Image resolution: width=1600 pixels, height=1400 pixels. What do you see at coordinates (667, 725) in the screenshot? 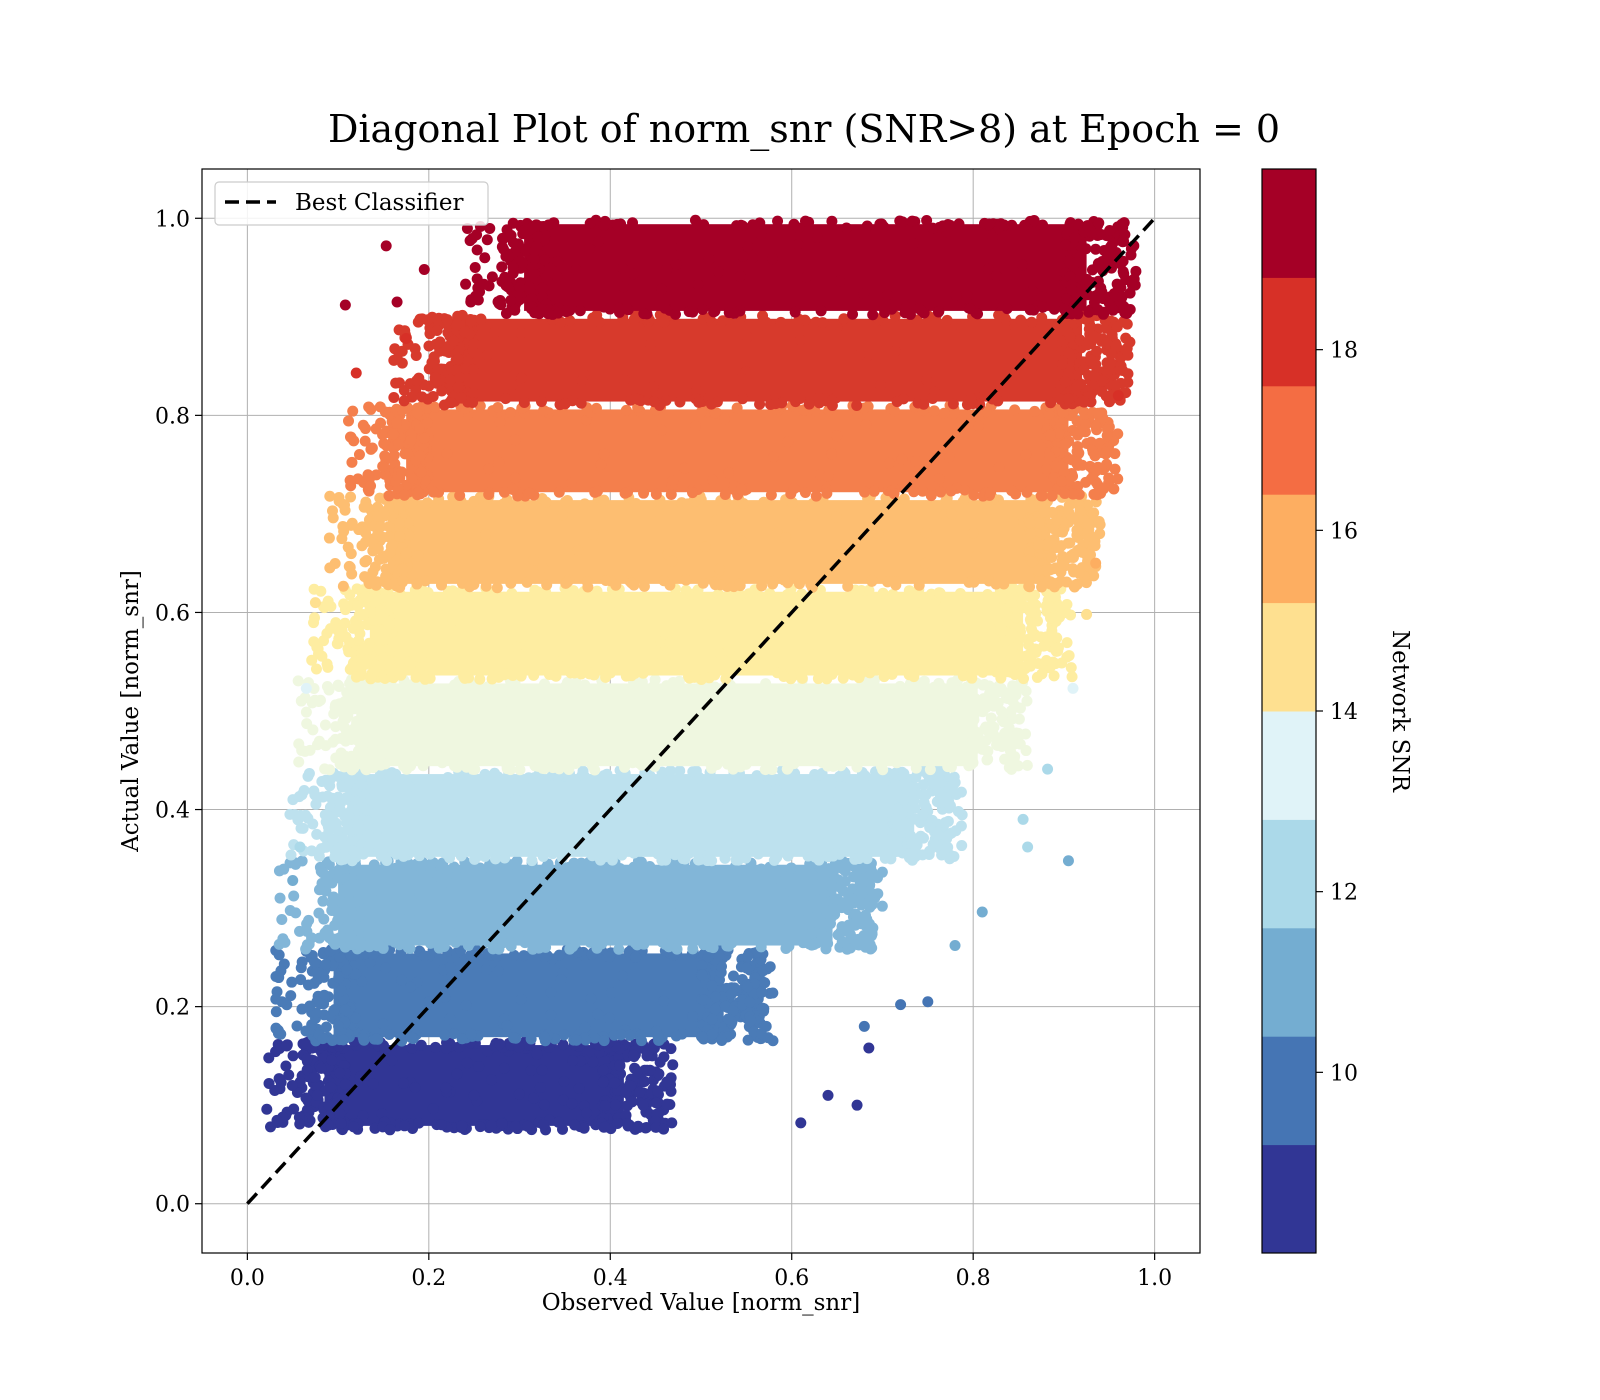
I see `band-core` at bounding box center [667, 725].